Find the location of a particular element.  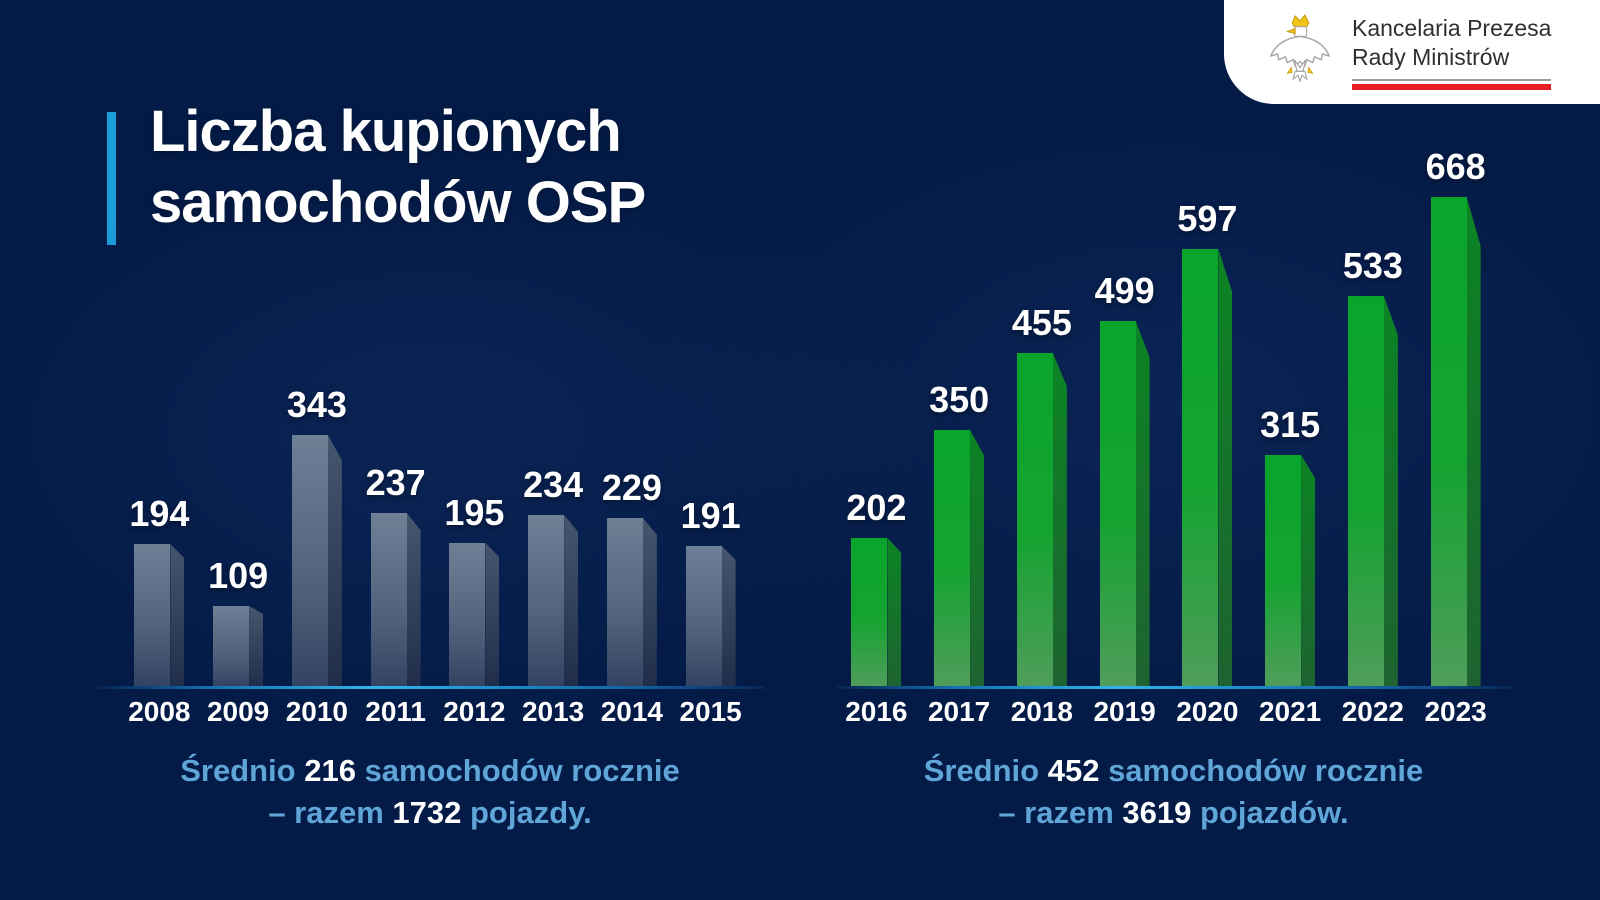

year-label-2014: 2014 is located at coordinates (632, 711).